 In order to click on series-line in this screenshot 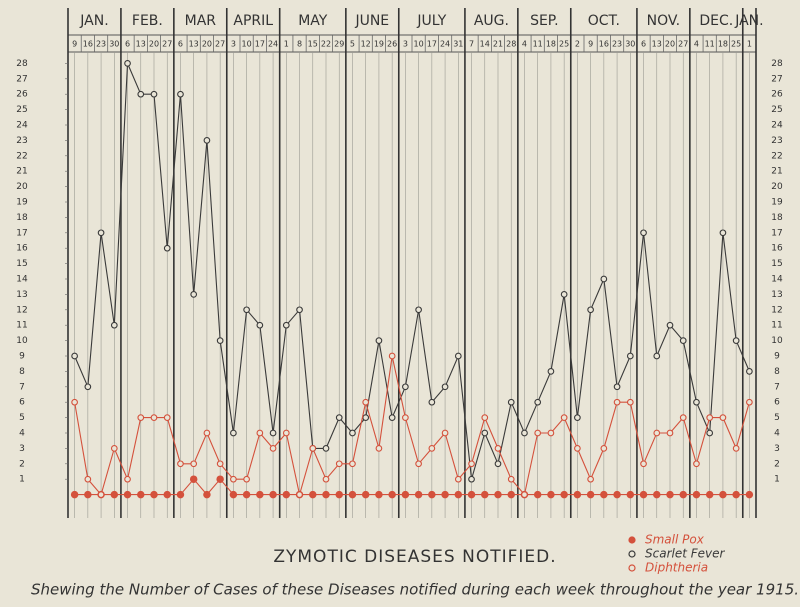, I will do `click(412, 487)`.